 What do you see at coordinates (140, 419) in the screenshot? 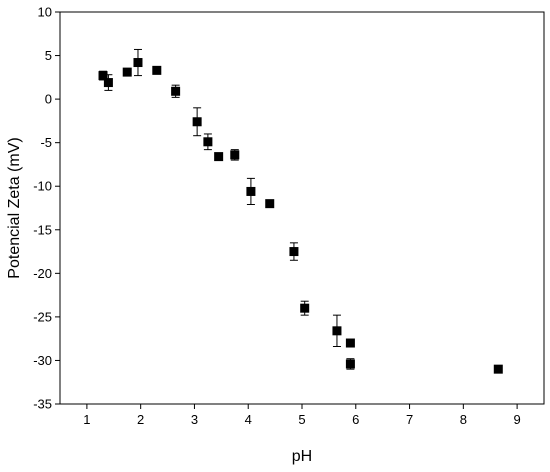
I see `x-tick-label: 2` at bounding box center [140, 419].